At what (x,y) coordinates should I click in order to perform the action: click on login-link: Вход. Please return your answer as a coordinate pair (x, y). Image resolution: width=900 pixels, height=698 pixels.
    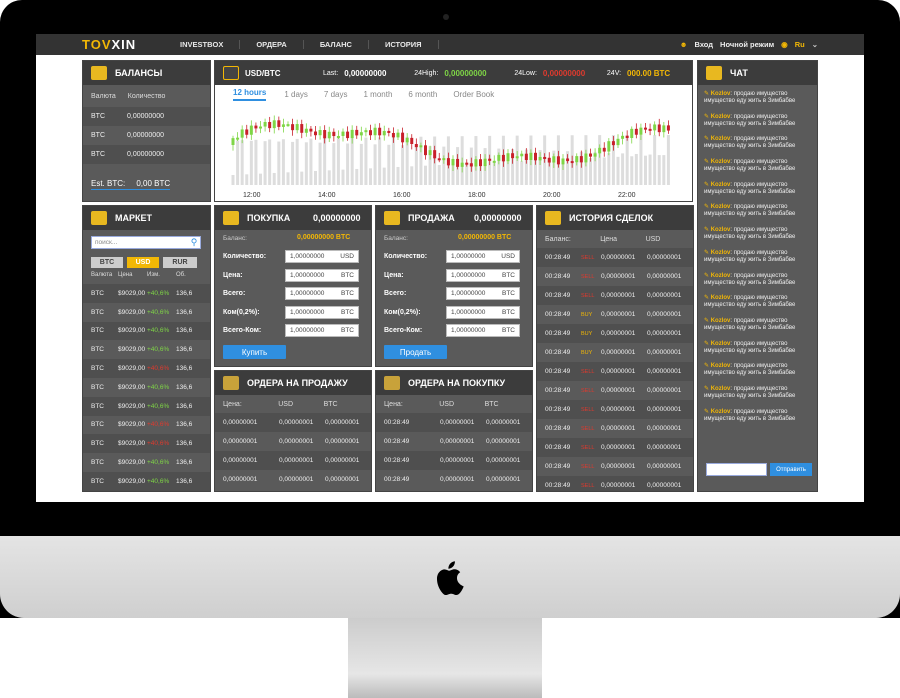
    Looking at the image, I should click on (704, 44).